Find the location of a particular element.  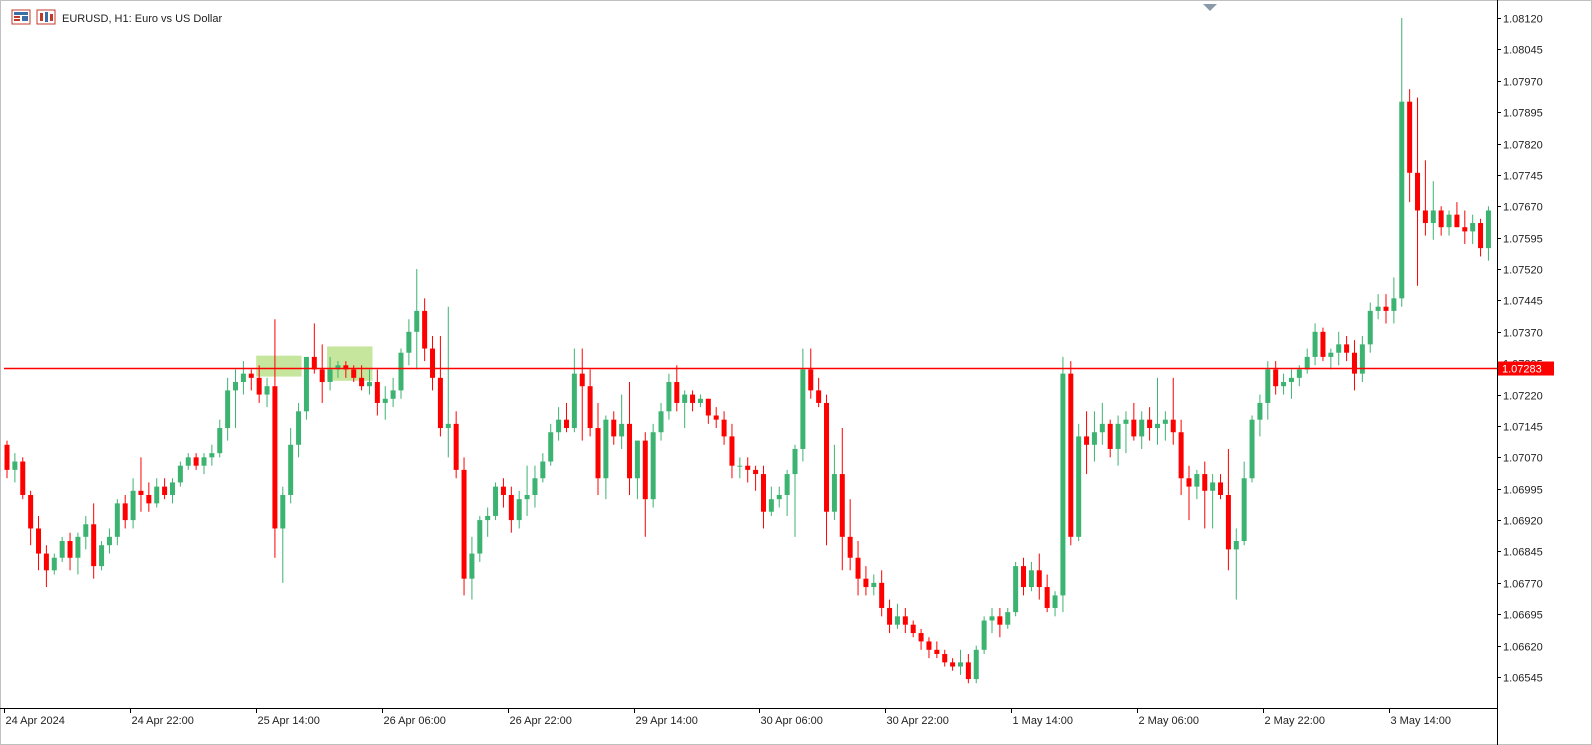

chart-shift-marker is located at coordinates (1210, 7).